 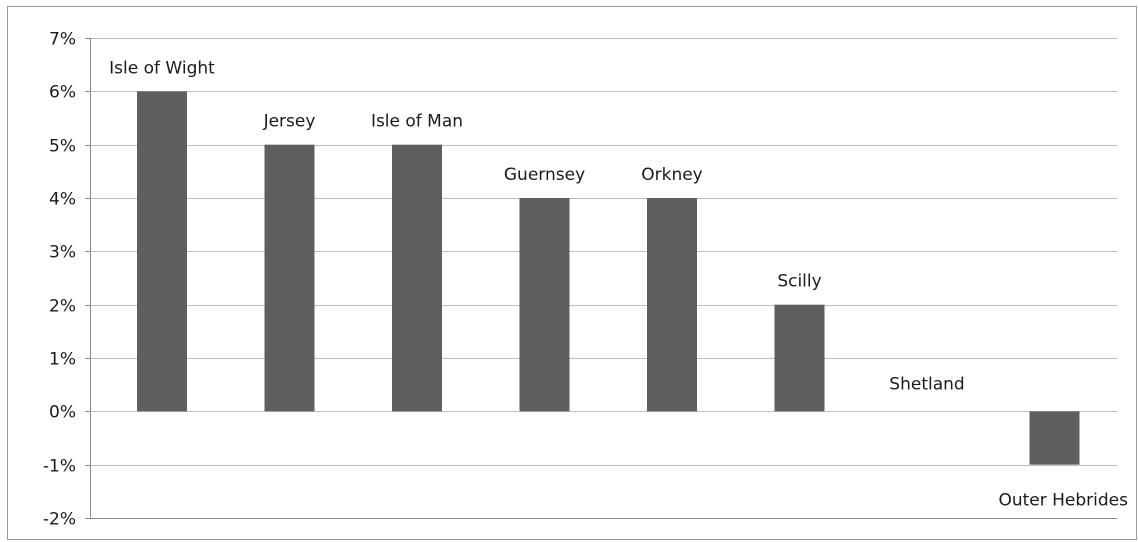 What do you see at coordinates (59, 520) in the screenshot?
I see `y-tick-label: -2%` at bounding box center [59, 520].